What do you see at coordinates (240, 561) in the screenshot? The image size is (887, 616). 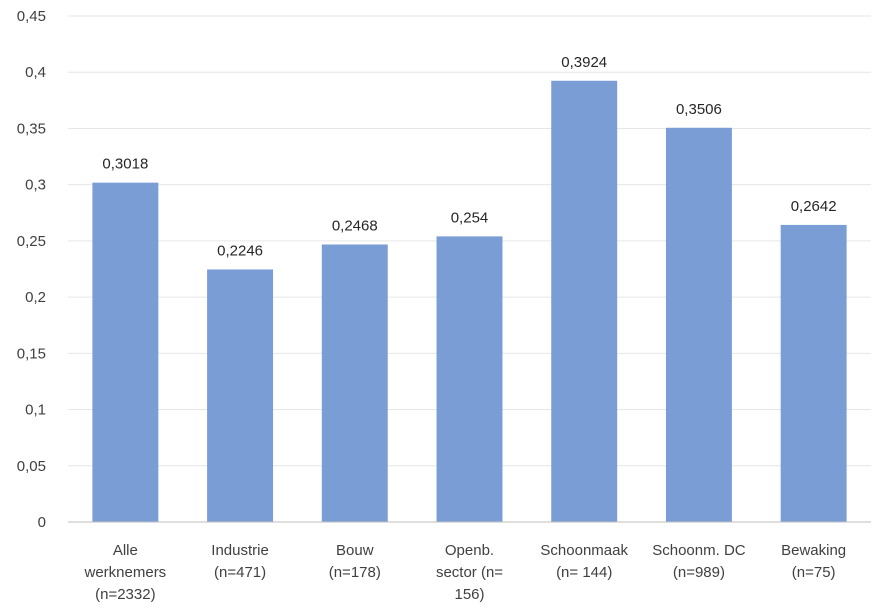 I see `x-category-label: Industrie (n=471)` at bounding box center [240, 561].